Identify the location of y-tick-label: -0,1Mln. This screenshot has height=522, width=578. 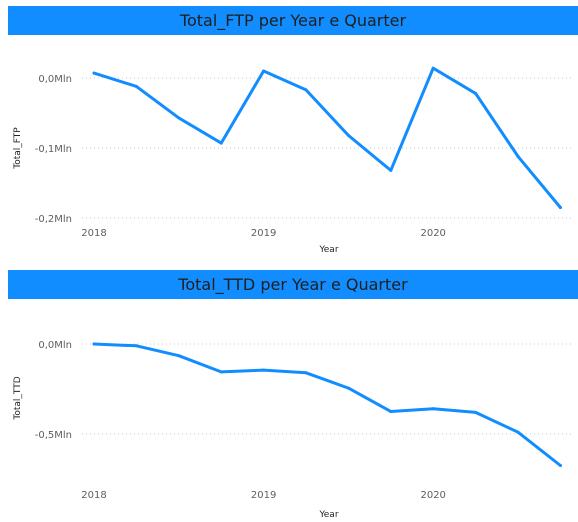
(53, 149).